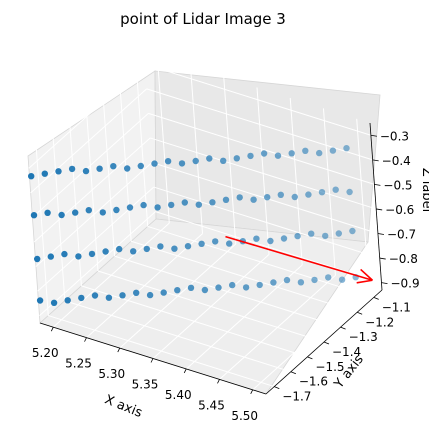 The image size is (429, 430). What do you see at coordinates (78, 364) in the screenshot?
I see `x-tick-label: 5.25` at bounding box center [78, 364].